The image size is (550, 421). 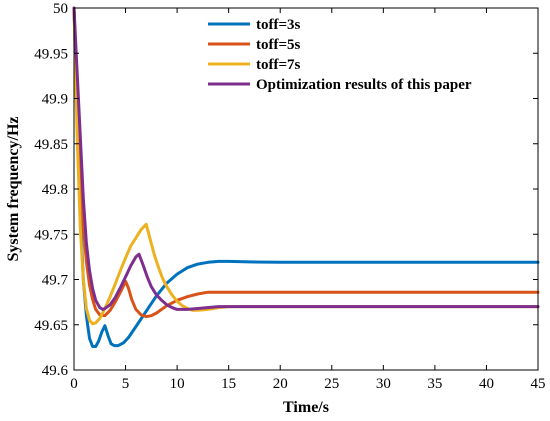 I want to click on x-tick-label: 0, so click(x=74, y=384).